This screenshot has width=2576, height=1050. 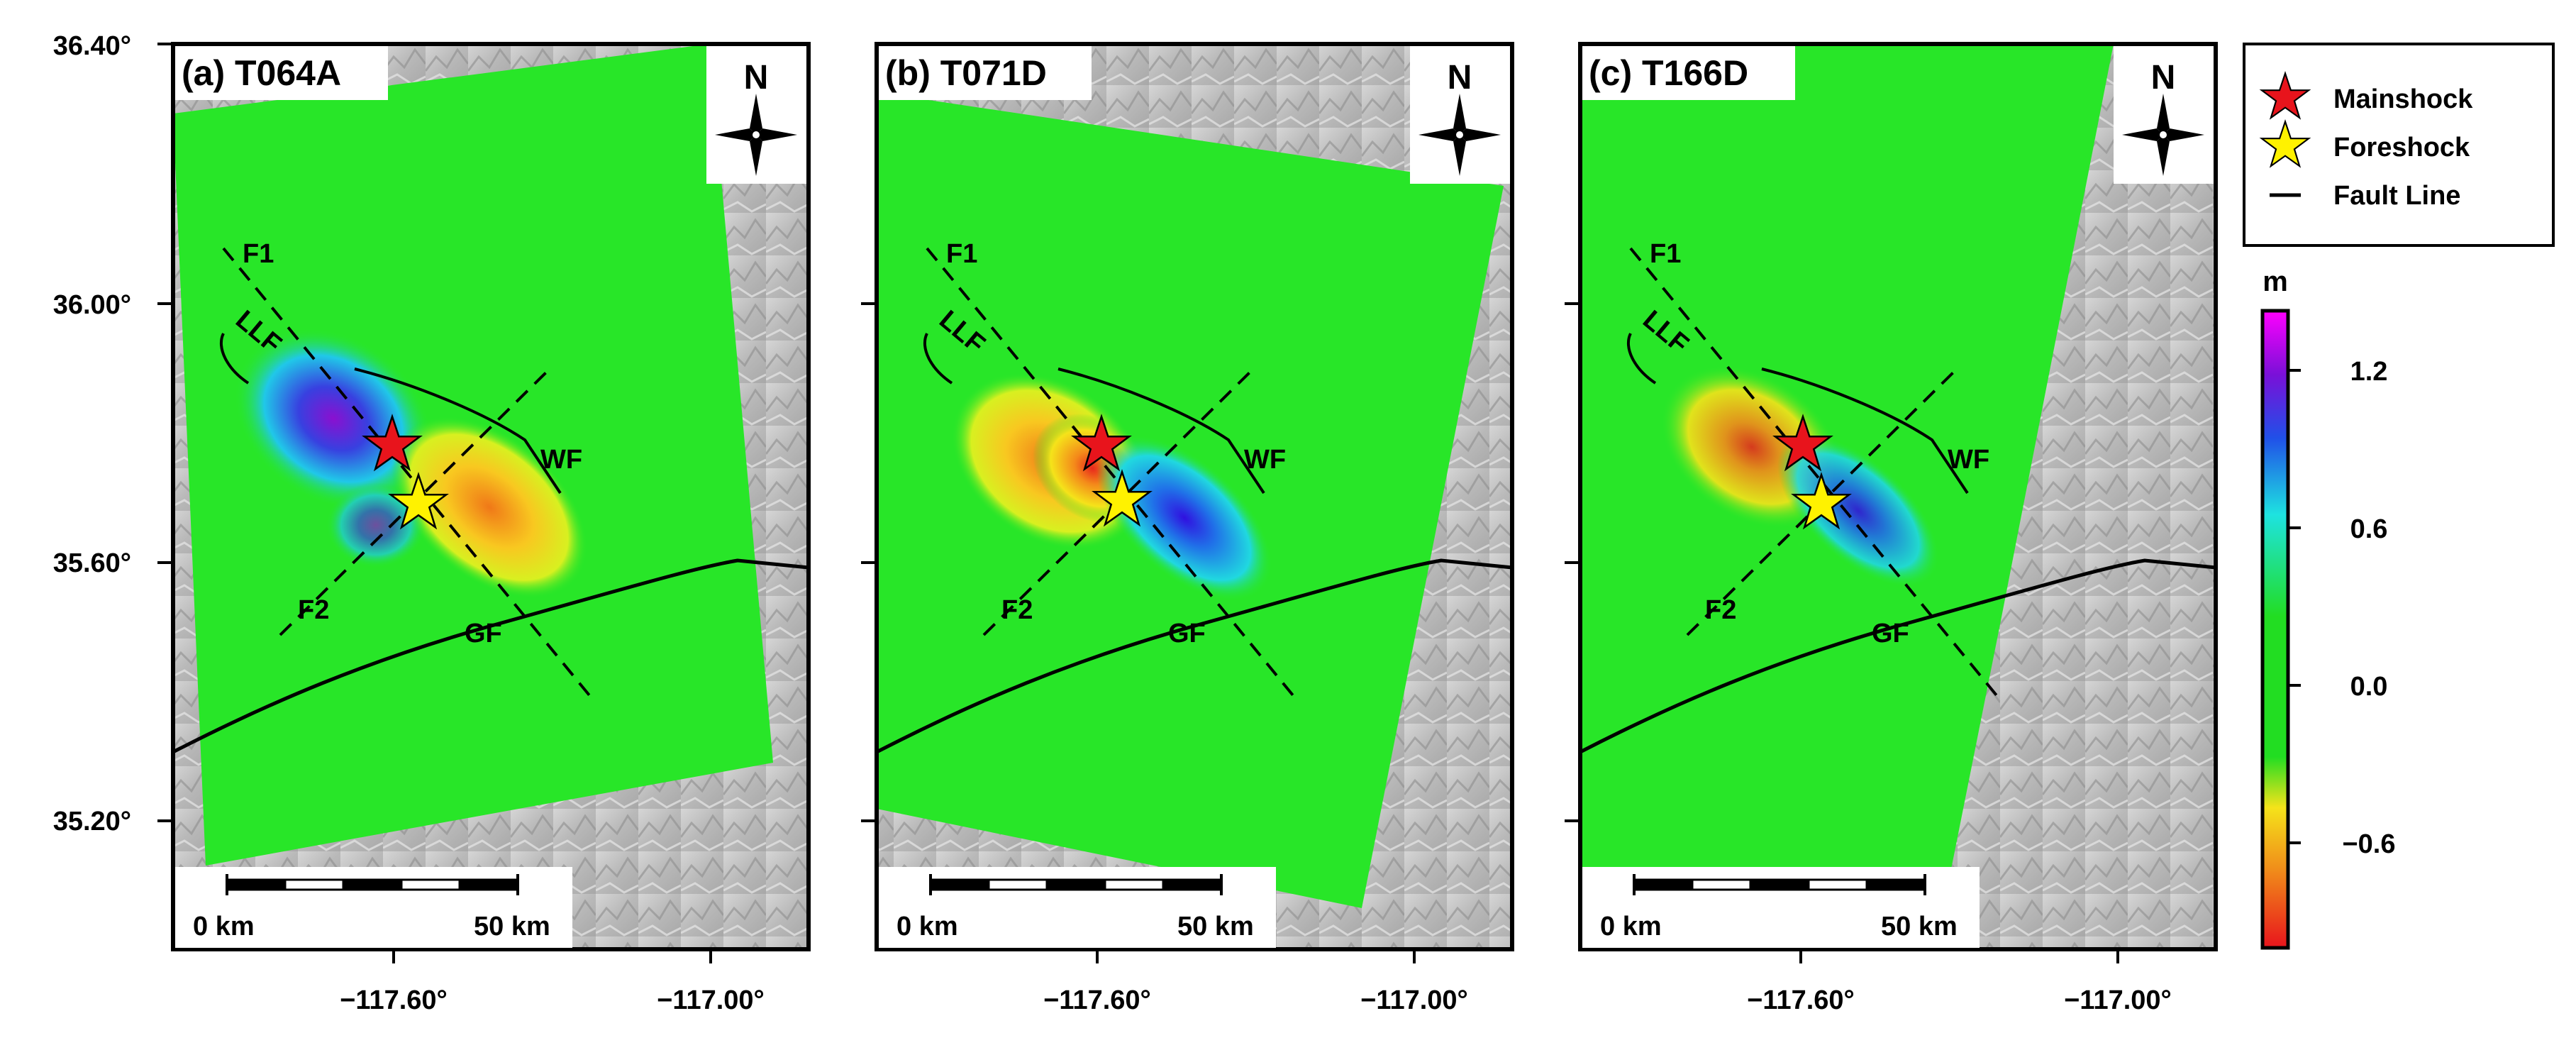 What do you see at coordinates (92, 821) in the screenshot?
I see `y-tick-label: 35.20°` at bounding box center [92, 821].